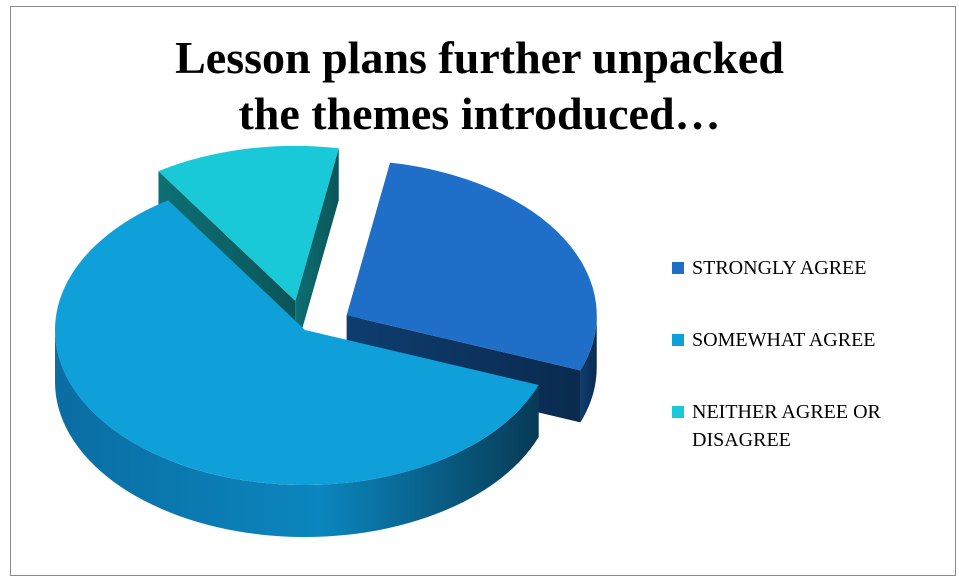  I want to click on legend-item-neither-agree-or-disagree: NEITHER AGREE OR DISAGREE, so click(814, 426).